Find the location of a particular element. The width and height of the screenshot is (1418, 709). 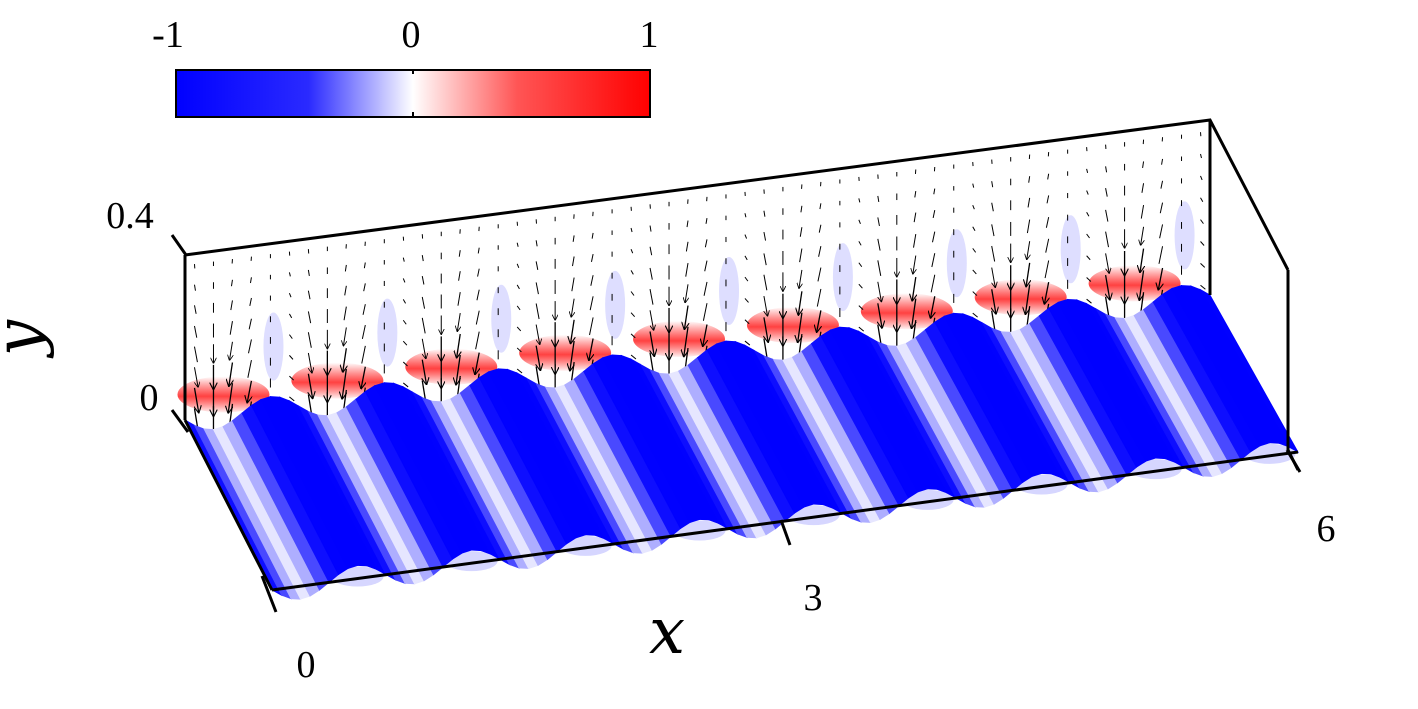

x-tick-left is located at coordinates (269, 594).